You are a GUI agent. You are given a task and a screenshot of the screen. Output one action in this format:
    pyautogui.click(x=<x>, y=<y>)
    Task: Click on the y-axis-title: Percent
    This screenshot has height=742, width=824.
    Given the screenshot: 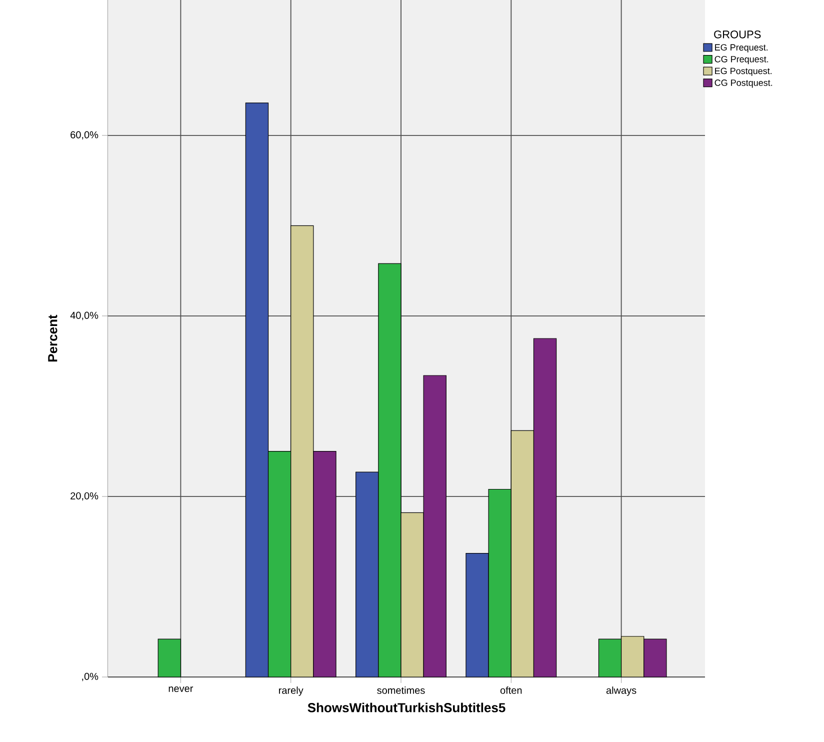 What is the action you would take?
    pyautogui.click(x=53, y=338)
    